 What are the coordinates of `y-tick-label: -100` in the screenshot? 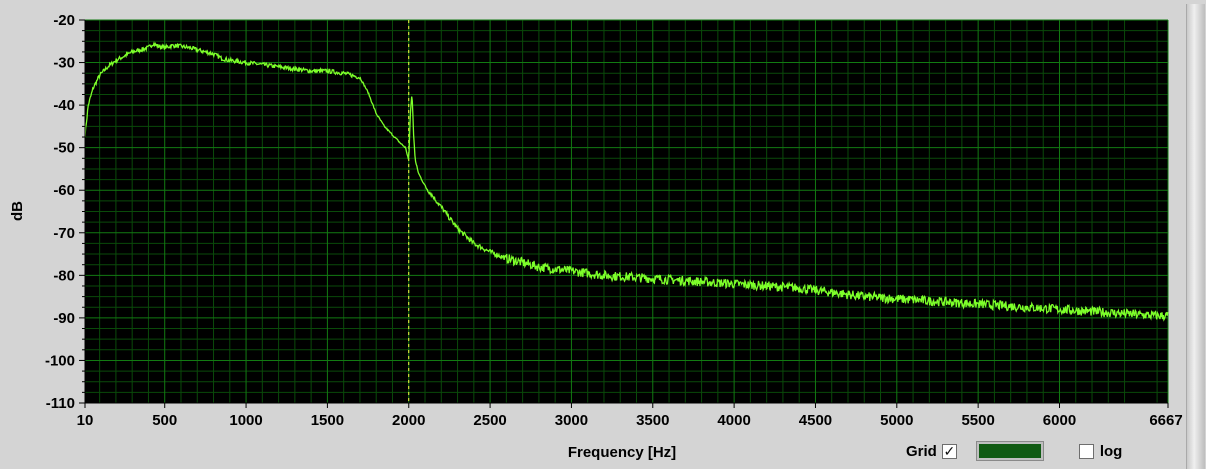 It's located at (60, 360).